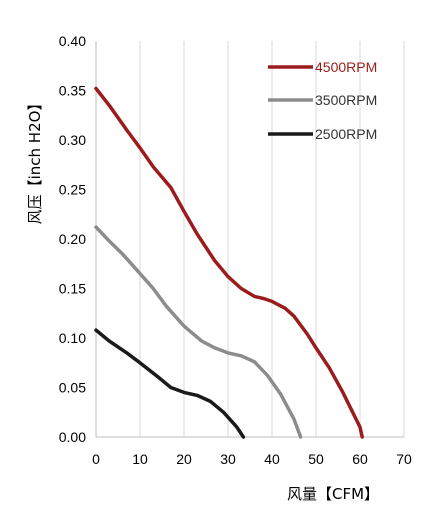 This screenshot has width=426, height=513. Describe the element at coordinates (35, 160) in the screenshot. I see `y-axis-title: 风压【inch H2O】` at that location.